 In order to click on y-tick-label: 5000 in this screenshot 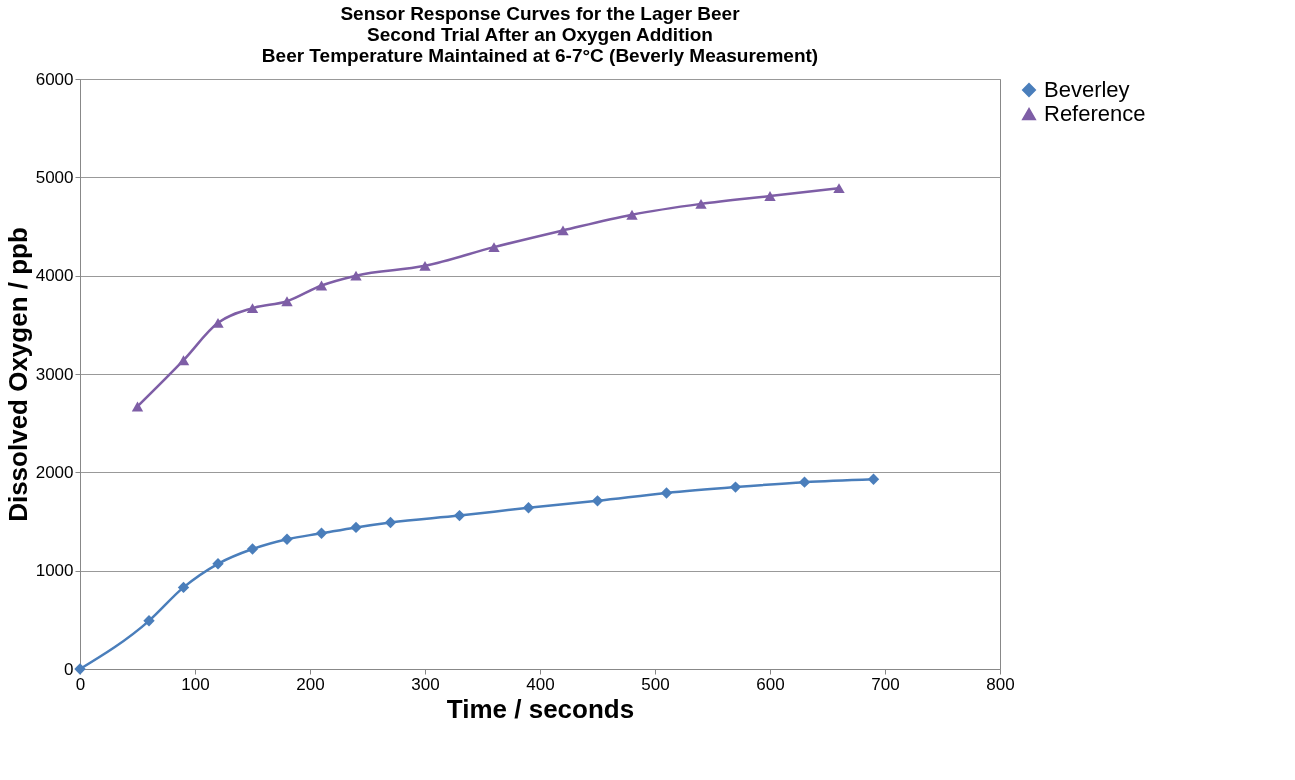, I will do `click(54, 177)`.